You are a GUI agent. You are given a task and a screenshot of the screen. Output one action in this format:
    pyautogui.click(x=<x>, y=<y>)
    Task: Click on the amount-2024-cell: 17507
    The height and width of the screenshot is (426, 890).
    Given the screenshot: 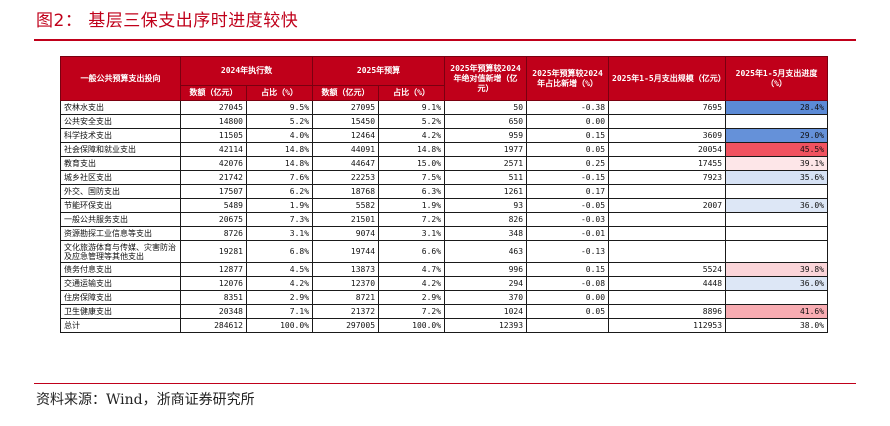 What is the action you would take?
    pyautogui.click(x=213, y=191)
    